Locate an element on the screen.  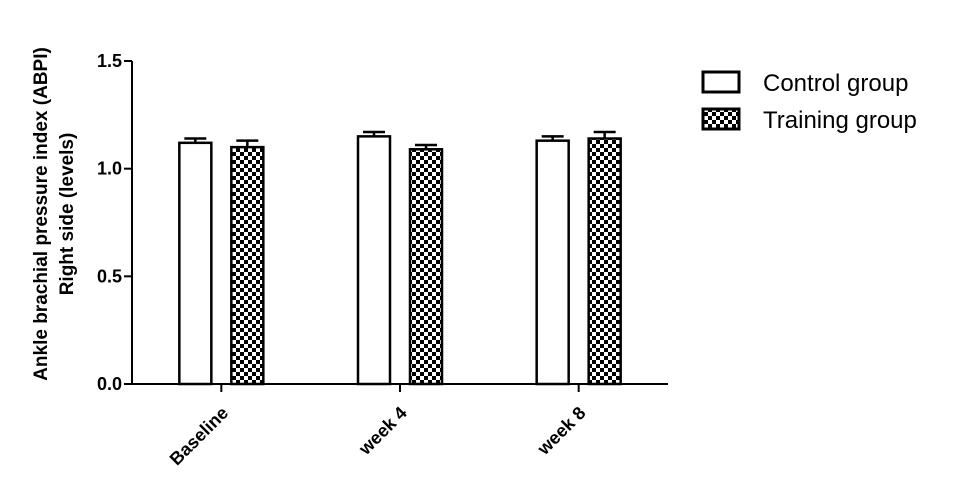
y-tick-label: 1.5 is located at coordinates (109, 61).